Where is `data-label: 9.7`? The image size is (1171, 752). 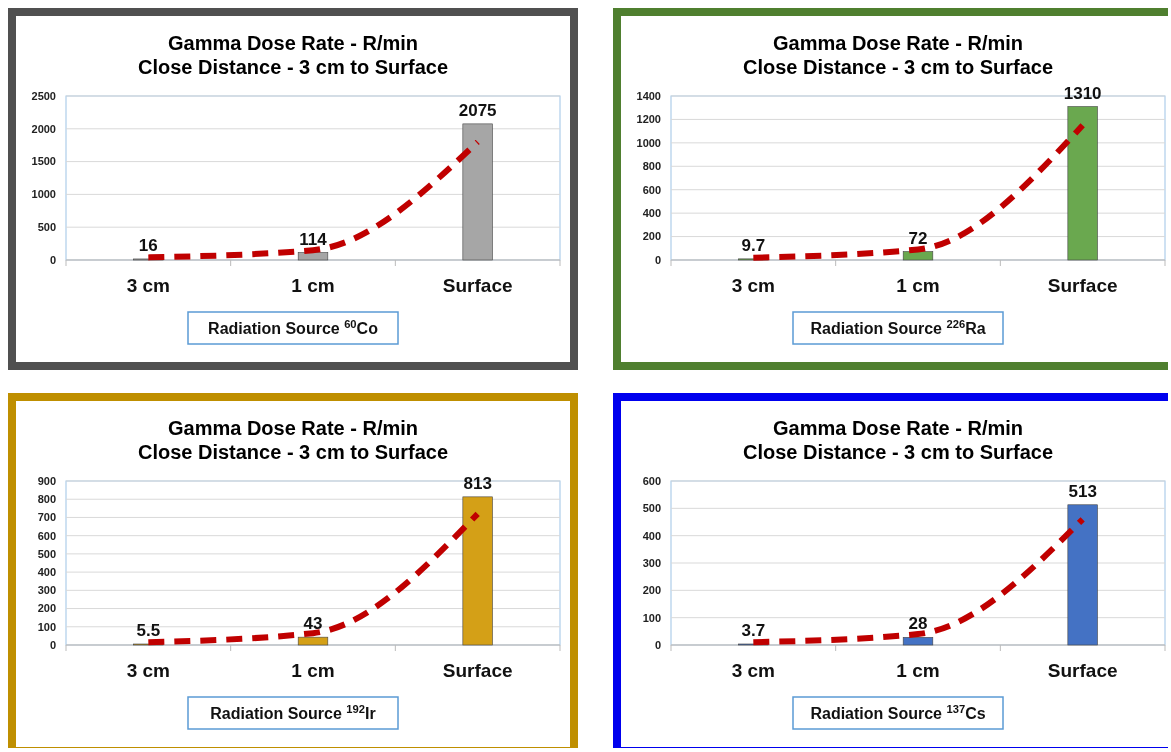 data-label: 9.7 is located at coordinates (753, 245).